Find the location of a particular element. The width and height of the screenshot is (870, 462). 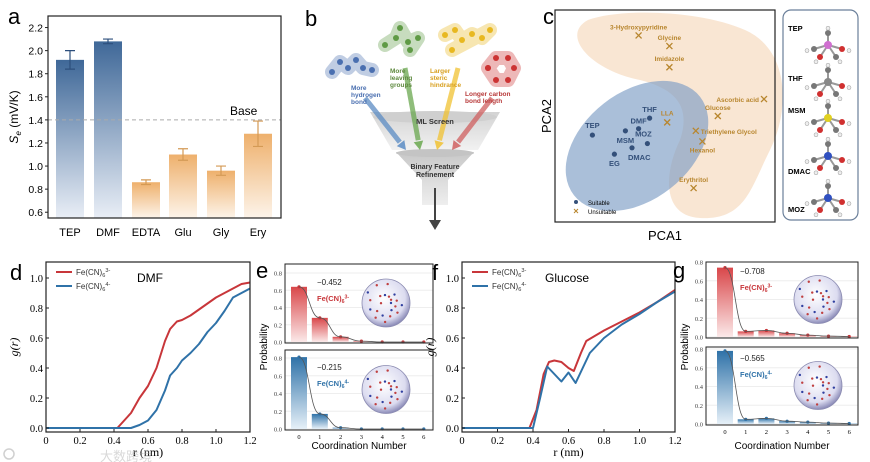

x-tick-label: DMF is located at coordinates (108, 233).